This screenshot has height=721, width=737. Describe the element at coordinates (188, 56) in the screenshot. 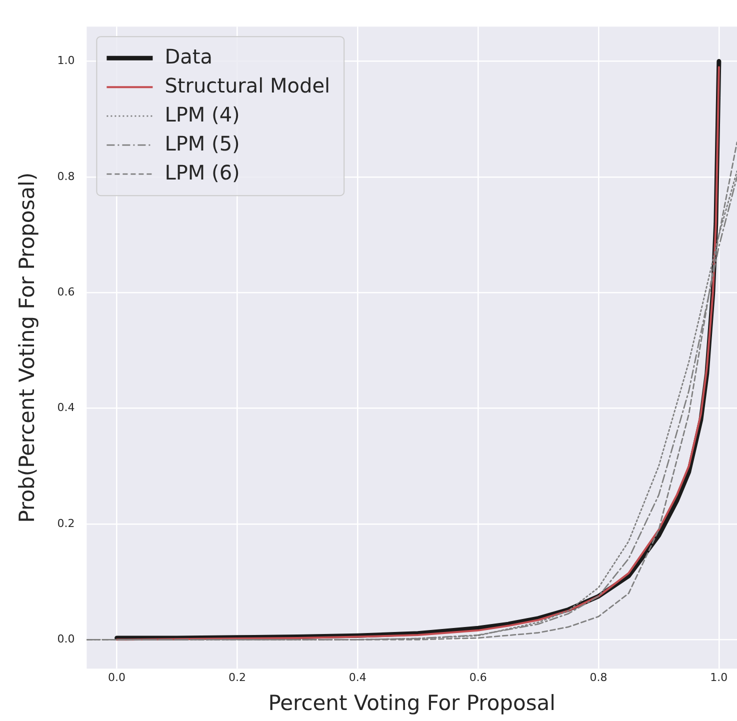

I see `legend-label: Data` at that location.